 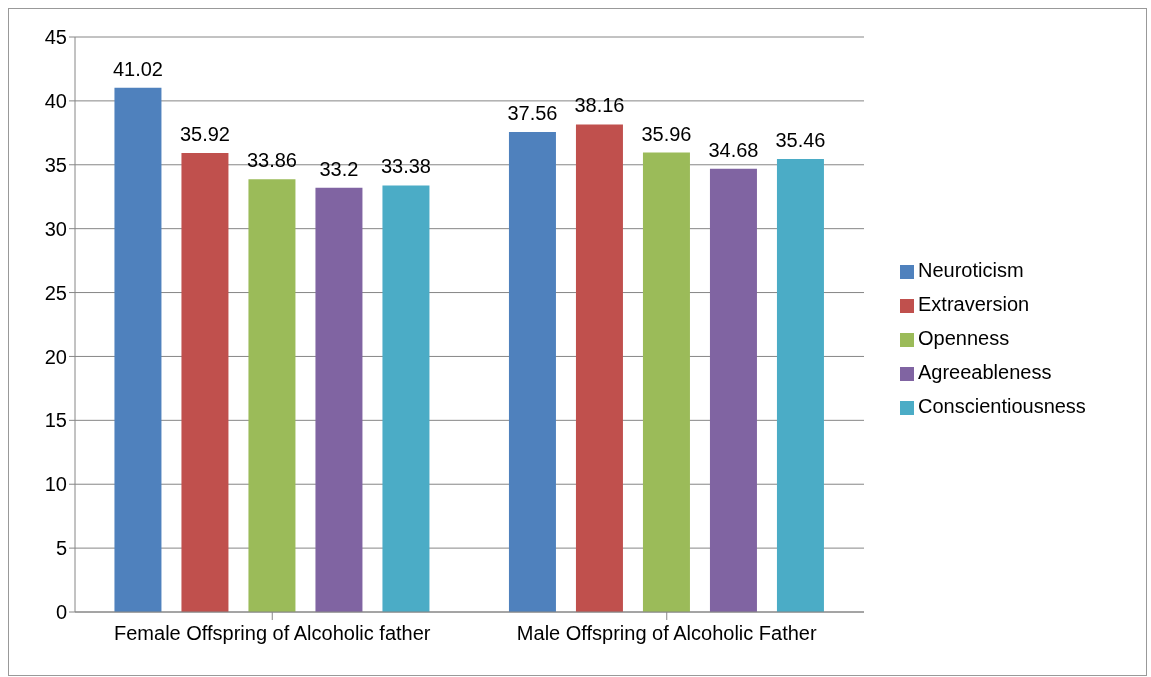 I want to click on y-tick-label: 35, so click(x=55, y=164).